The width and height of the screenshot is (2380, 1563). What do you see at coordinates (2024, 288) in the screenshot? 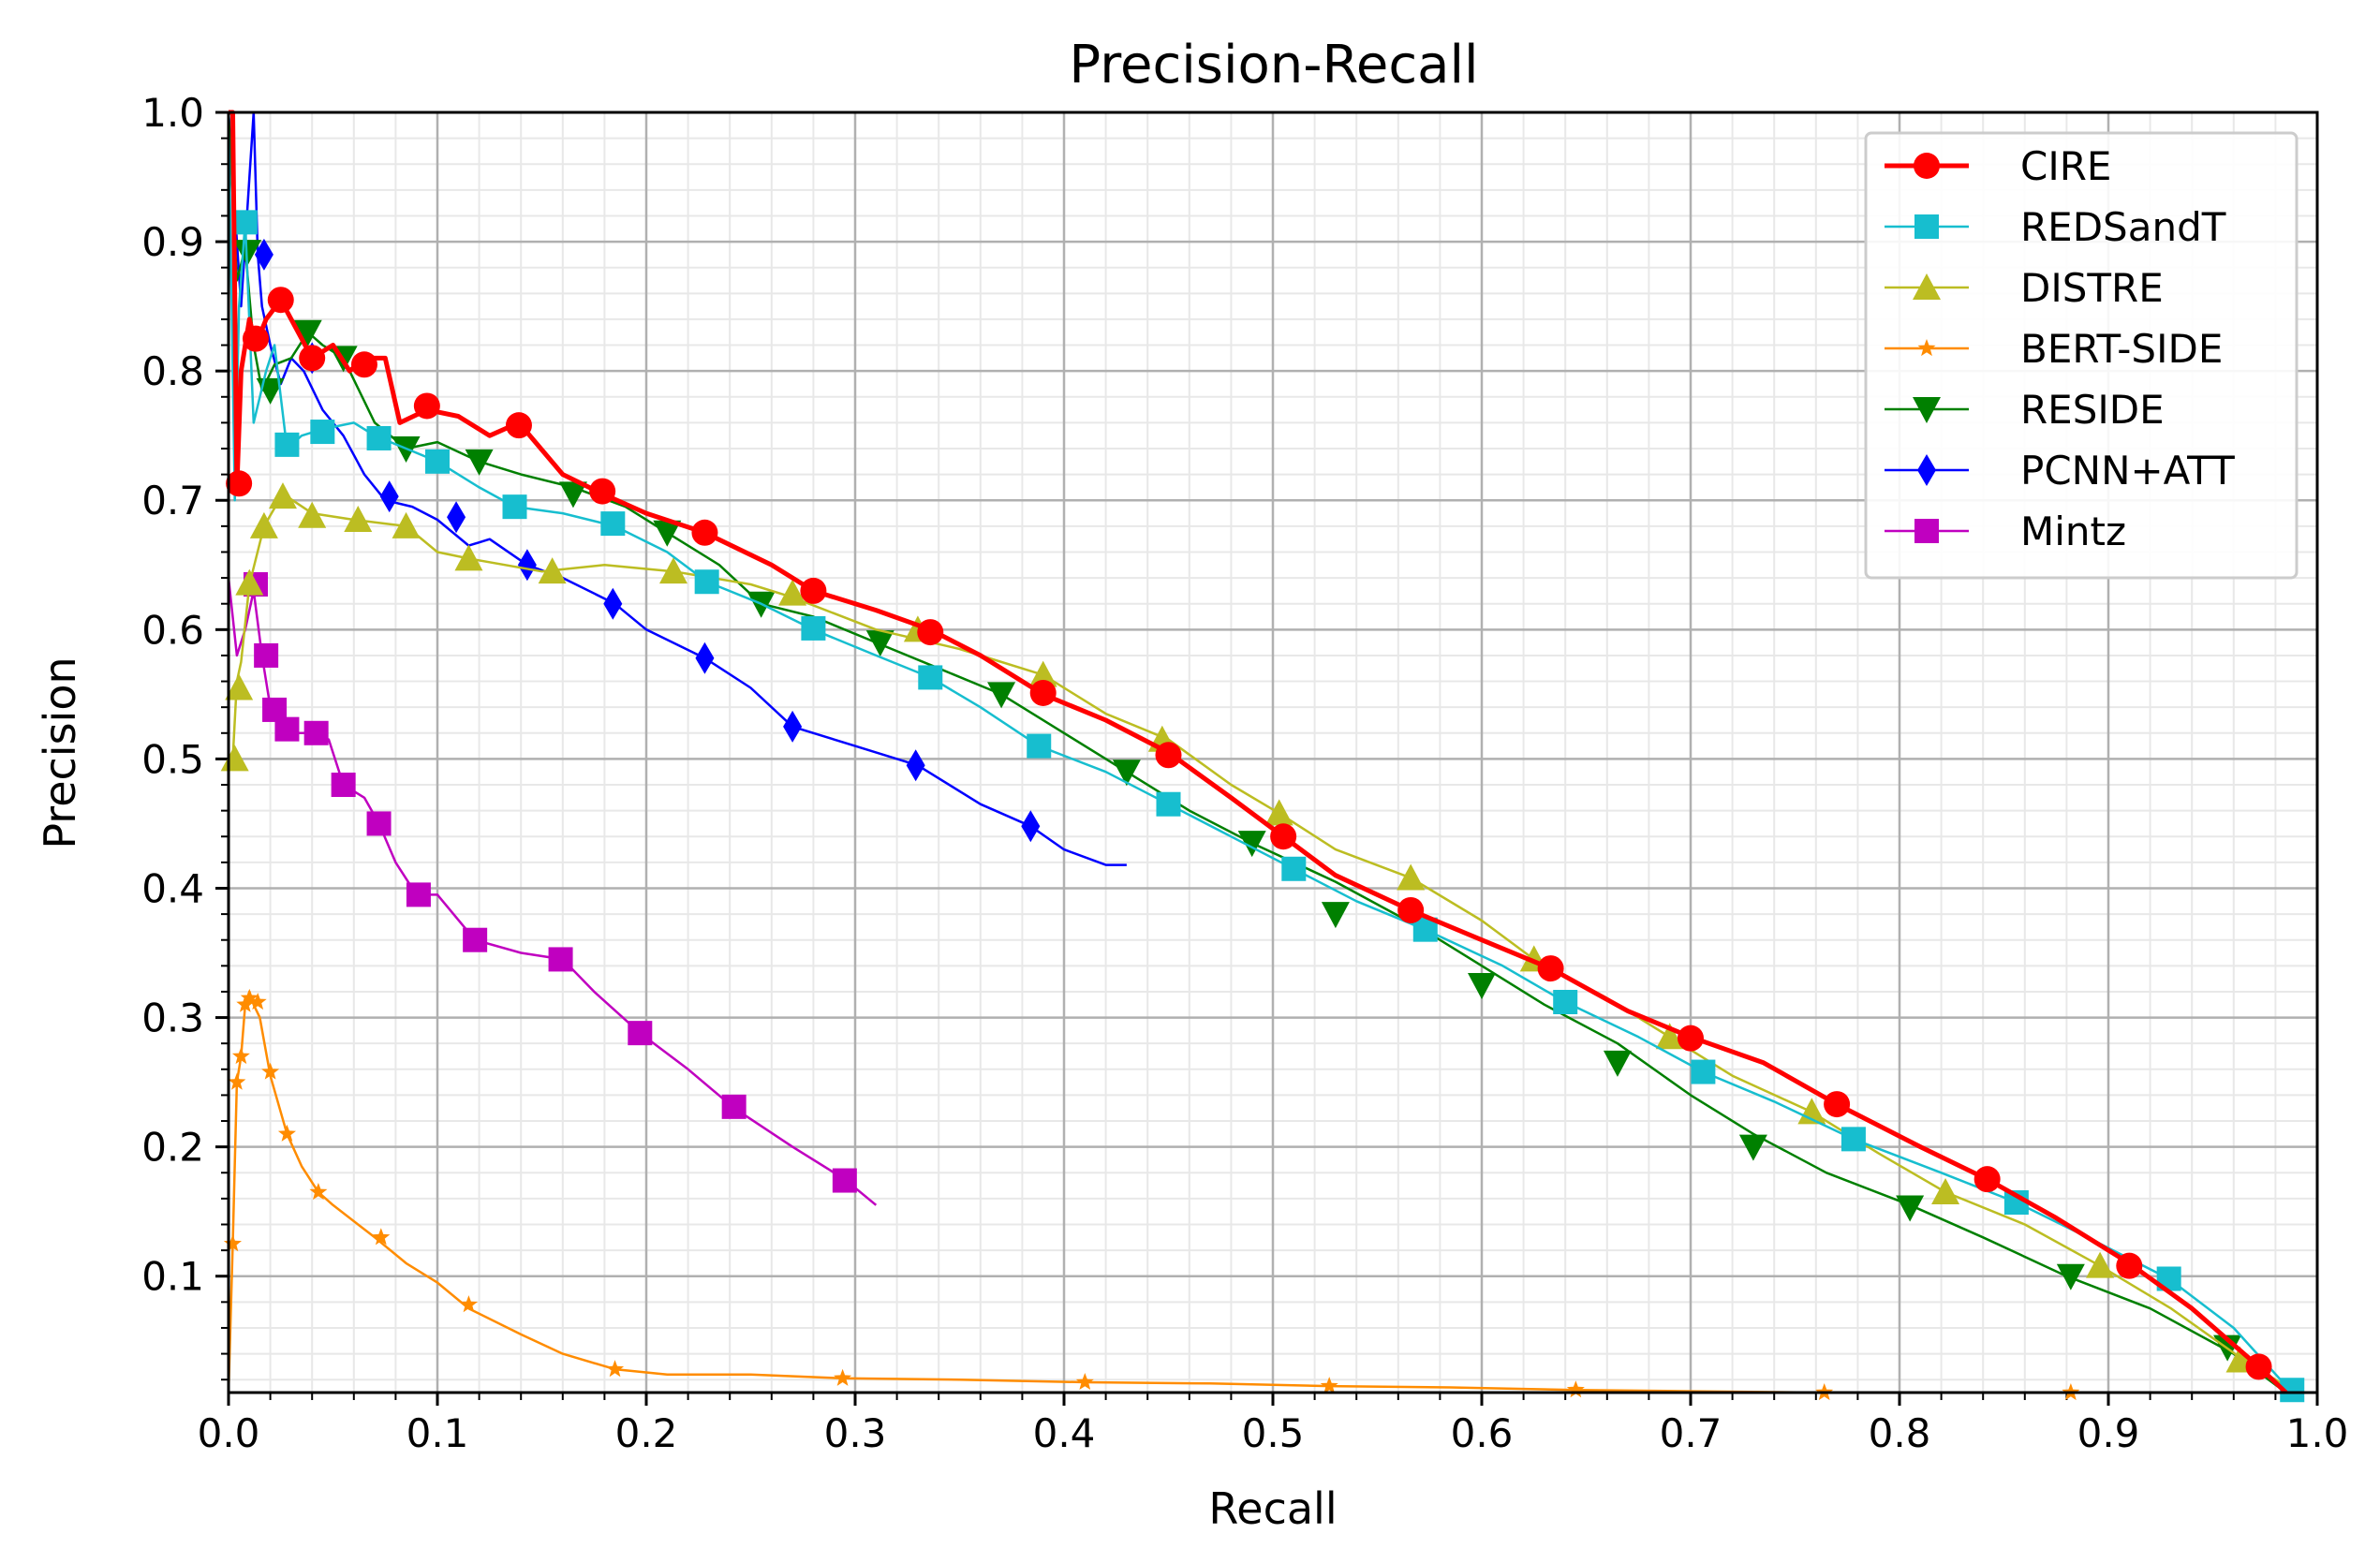
I see `legend-item-distre: DISTRE` at bounding box center [2024, 288].